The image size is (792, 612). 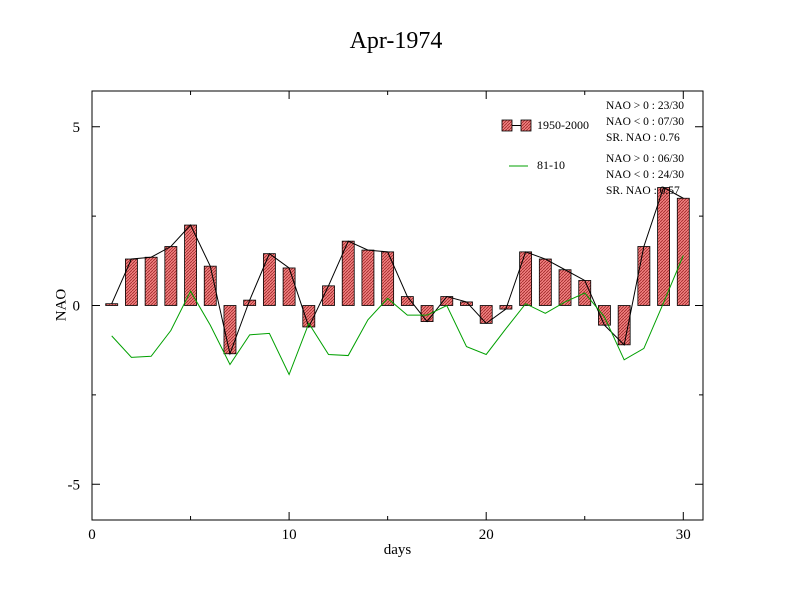 I want to click on x-tick-label: 20, so click(x=486, y=535).